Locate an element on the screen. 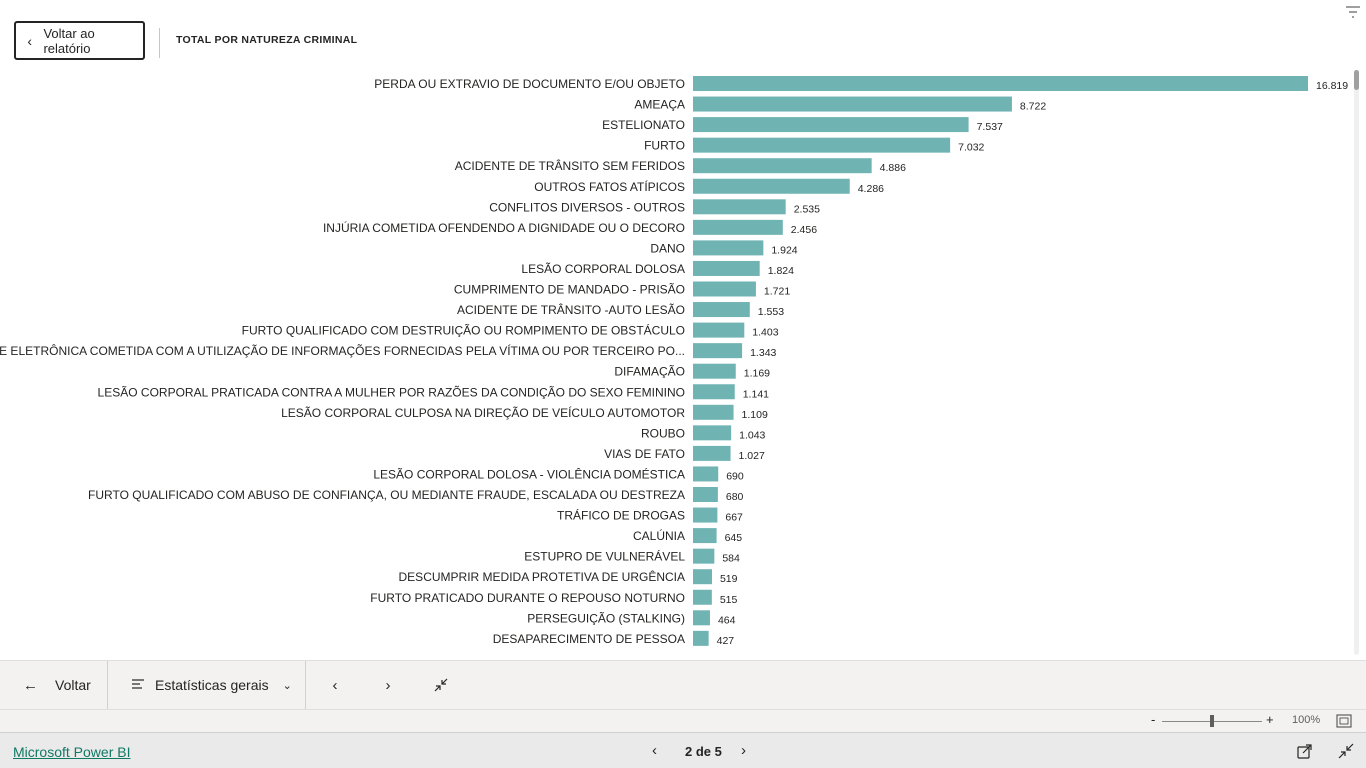 The image size is (1366, 768). category-label: CALÚNIA is located at coordinates (659, 535).